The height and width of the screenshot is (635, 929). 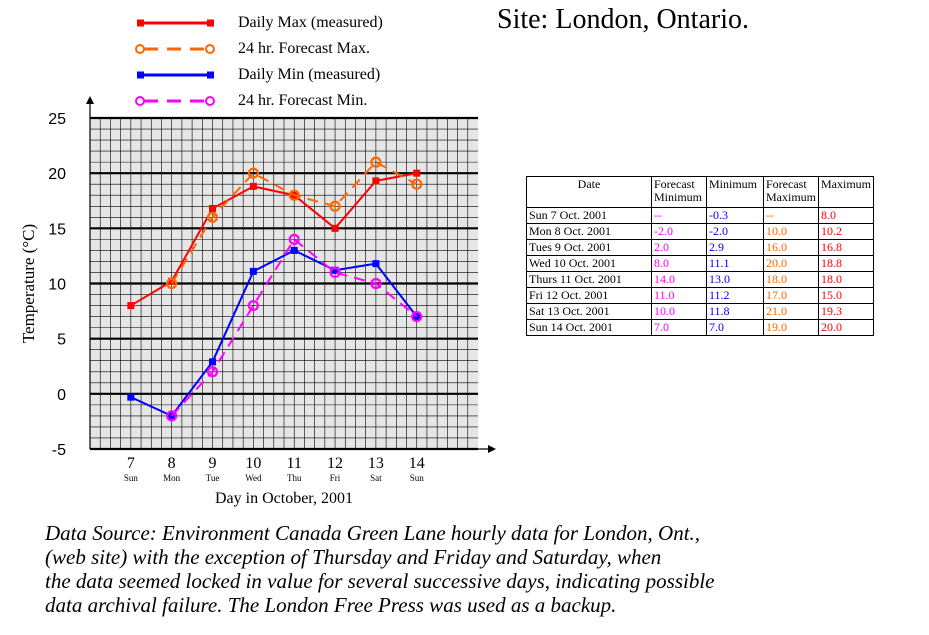 What do you see at coordinates (57, 119) in the screenshot?
I see `y-tick-label: 25` at bounding box center [57, 119].